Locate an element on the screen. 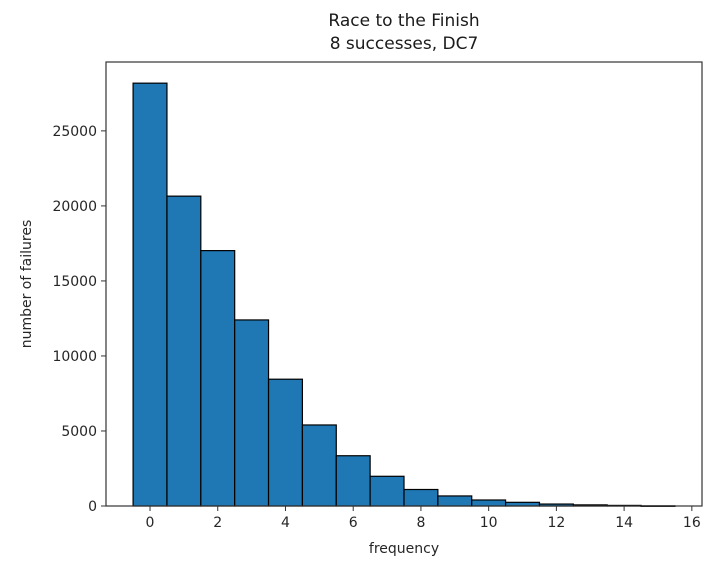 The height and width of the screenshot is (568, 720). y-tick-label: 10000 is located at coordinates (74, 357).